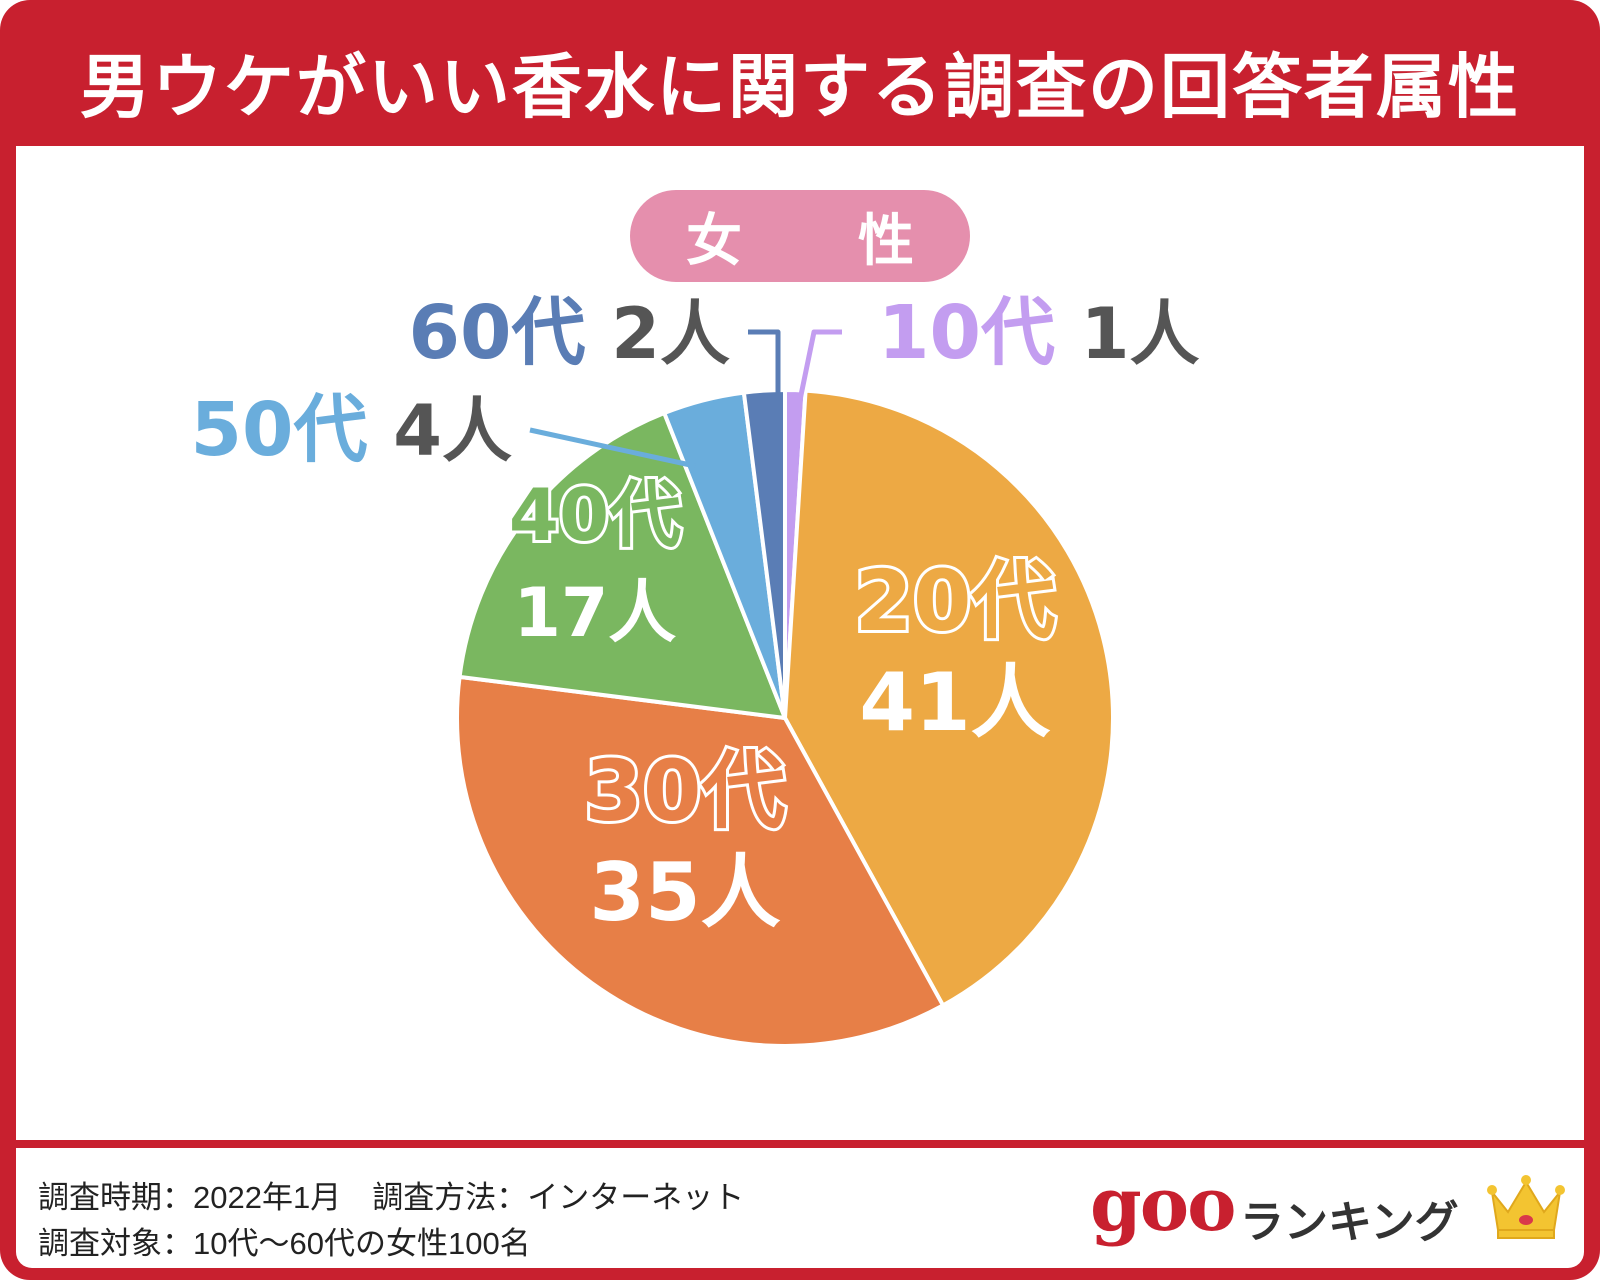 The height and width of the screenshot is (1280, 1600). What do you see at coordinates (569, 333) in the screenshot?
I see `slice-label-60s: 60代 2人` at bounding box center [569, 333].